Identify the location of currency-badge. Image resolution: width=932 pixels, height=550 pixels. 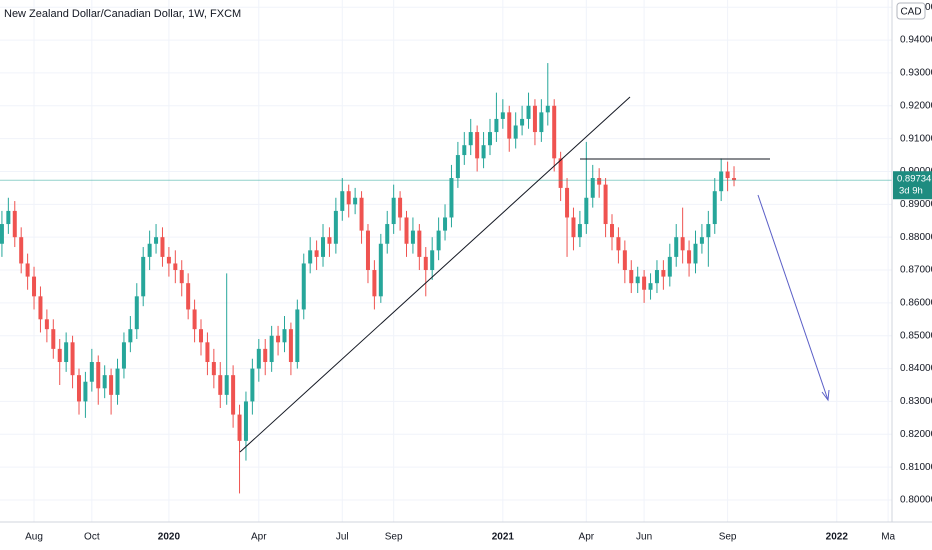
(911, 11).